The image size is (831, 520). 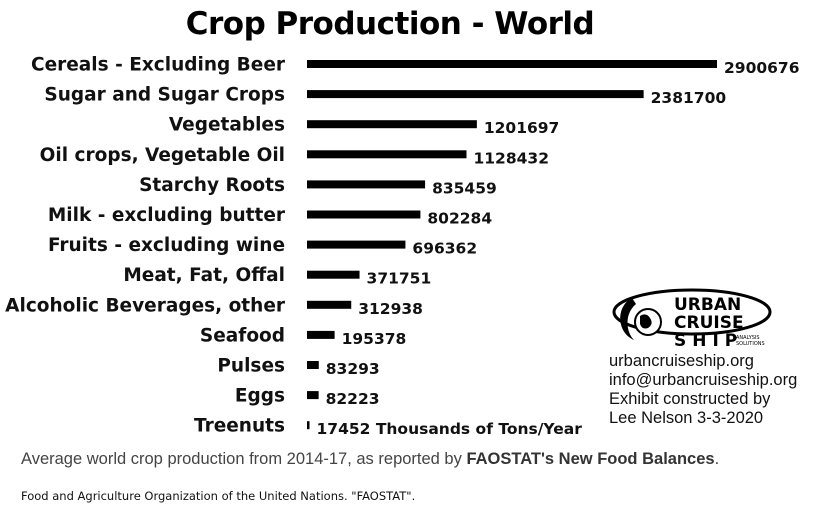 What do you see at coordinates (750, 344) in the screenshot?
I see `svg-text: SOLUTIONS` at bounding box center [750, 344].